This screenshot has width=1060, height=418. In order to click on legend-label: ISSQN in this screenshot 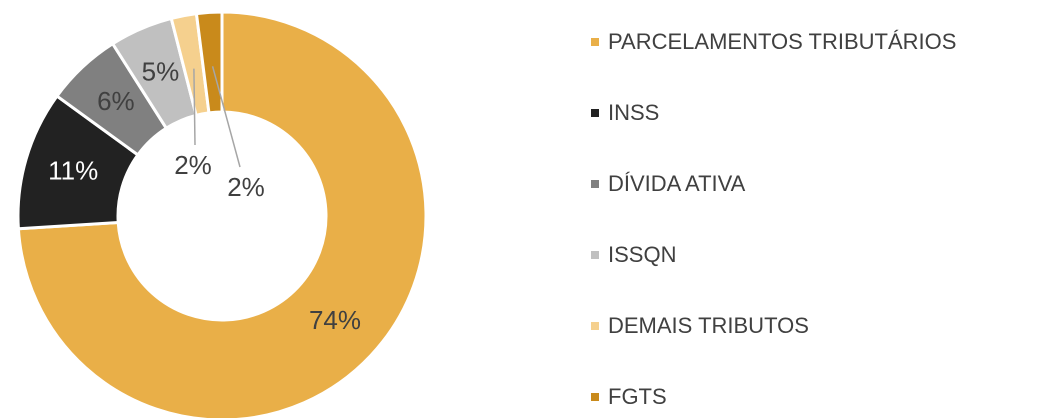, I will do `click(642, 254)`.